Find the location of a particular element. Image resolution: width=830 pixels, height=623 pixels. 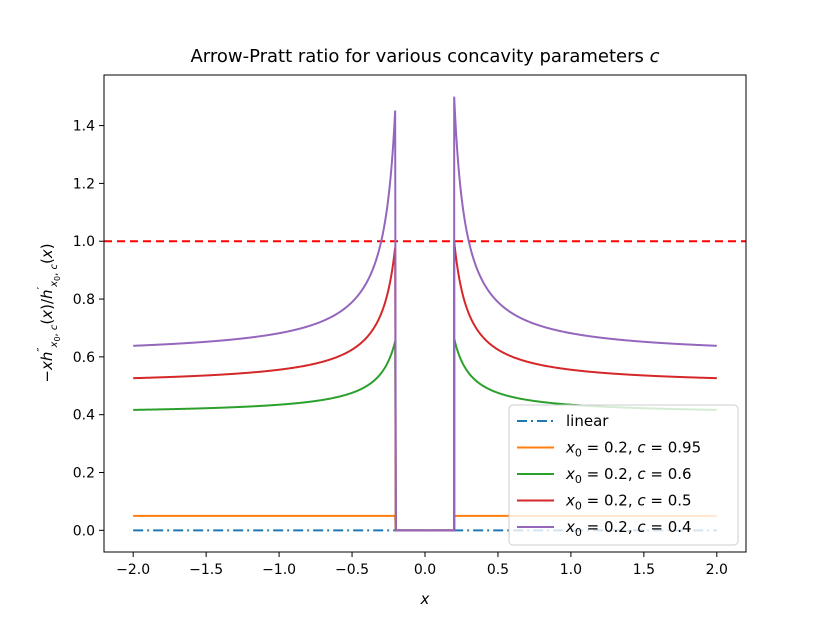

x-tick-label: −1.0 is located at coordinates (279, 570).